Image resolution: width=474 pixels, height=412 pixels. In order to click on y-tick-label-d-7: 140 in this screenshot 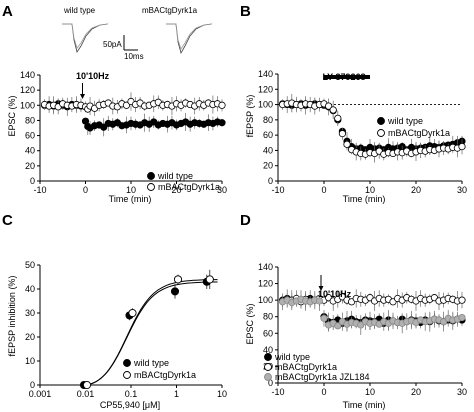, I will do `click(265, 267)`.